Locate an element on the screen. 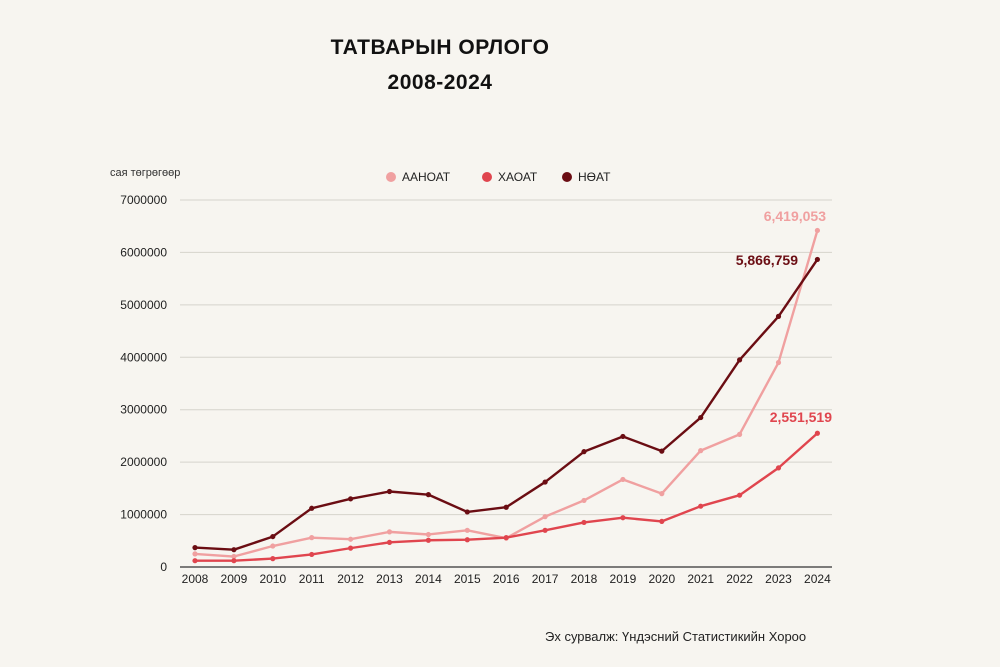 This screenshot has height=667, width=1000. value-annotation: 5,866,759 is located at coordinates (767, 260).